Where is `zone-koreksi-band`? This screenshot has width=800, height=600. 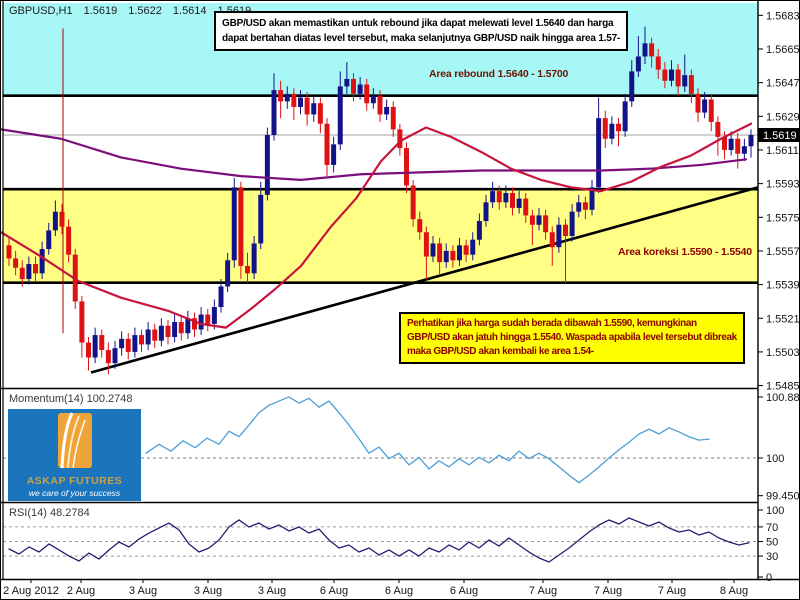 zone-koreksi-band is located at coordinates (380, 236).